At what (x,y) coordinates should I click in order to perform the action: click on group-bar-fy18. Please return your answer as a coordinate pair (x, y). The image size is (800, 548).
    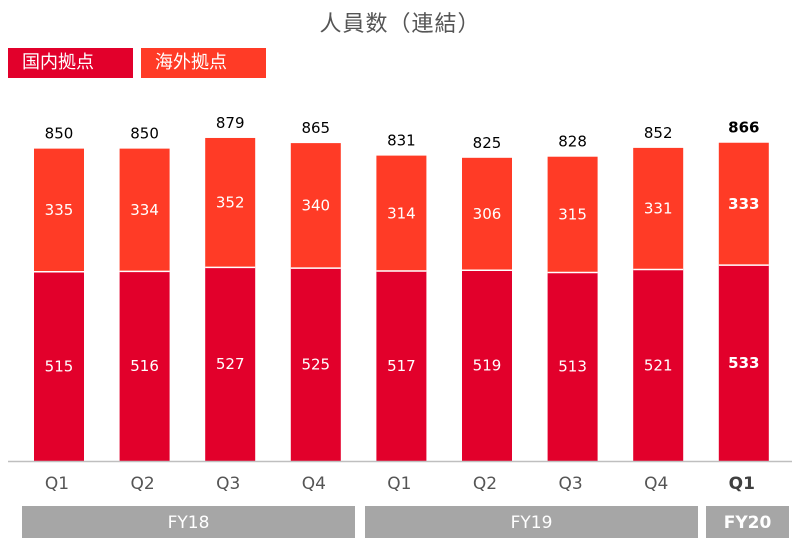
    Looking at the image, I should click on (188, 522).